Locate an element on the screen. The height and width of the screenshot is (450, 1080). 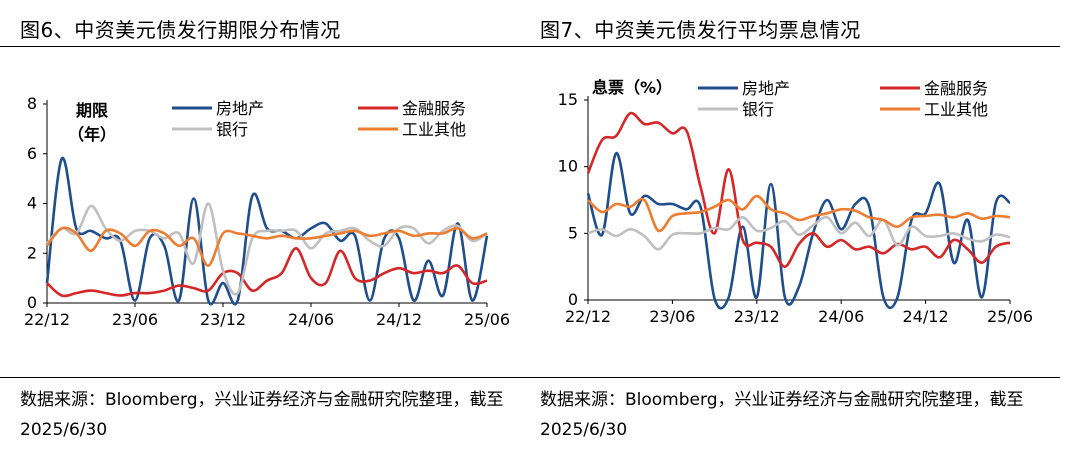
y-tick-label: 15 is located at coordinates (568, 99).